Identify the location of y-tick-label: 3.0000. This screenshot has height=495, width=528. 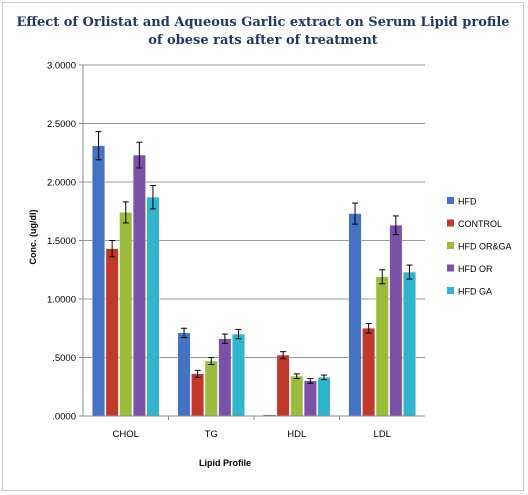
(61, 66).